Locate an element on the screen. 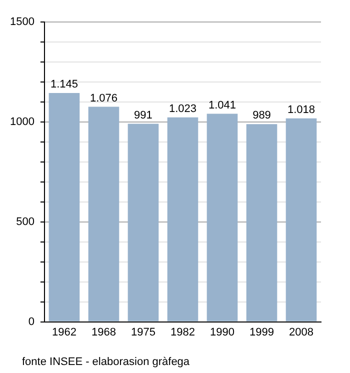  data-label: 1.145 is located at coordinates (64, 84).